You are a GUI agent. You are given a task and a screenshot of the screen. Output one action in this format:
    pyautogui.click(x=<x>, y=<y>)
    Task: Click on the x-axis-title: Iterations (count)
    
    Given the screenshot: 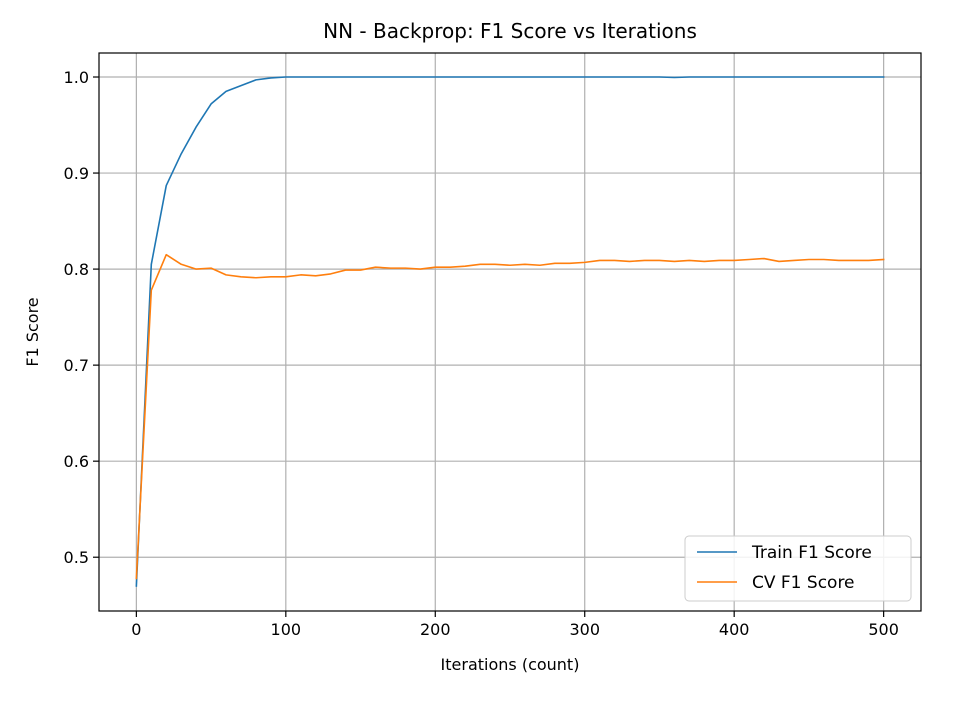 What is the action you would take?
    pyautogui.click(x=510, y=664)
    